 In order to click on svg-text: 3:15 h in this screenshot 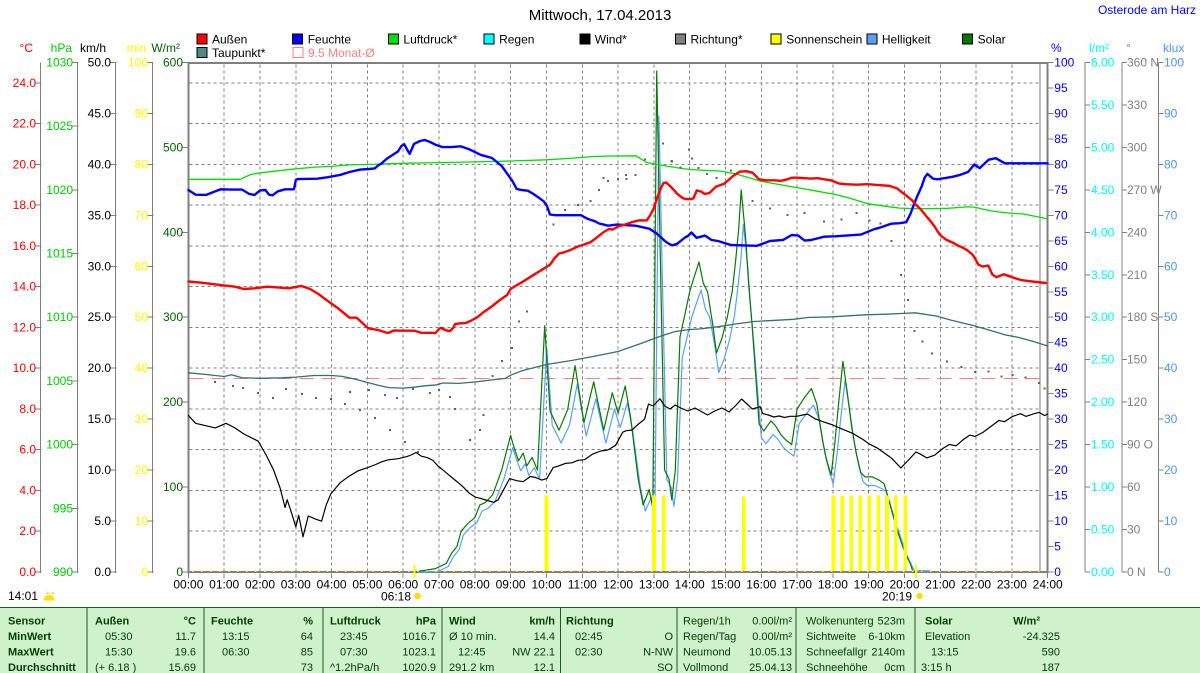, I will do `click(936, 667)`.